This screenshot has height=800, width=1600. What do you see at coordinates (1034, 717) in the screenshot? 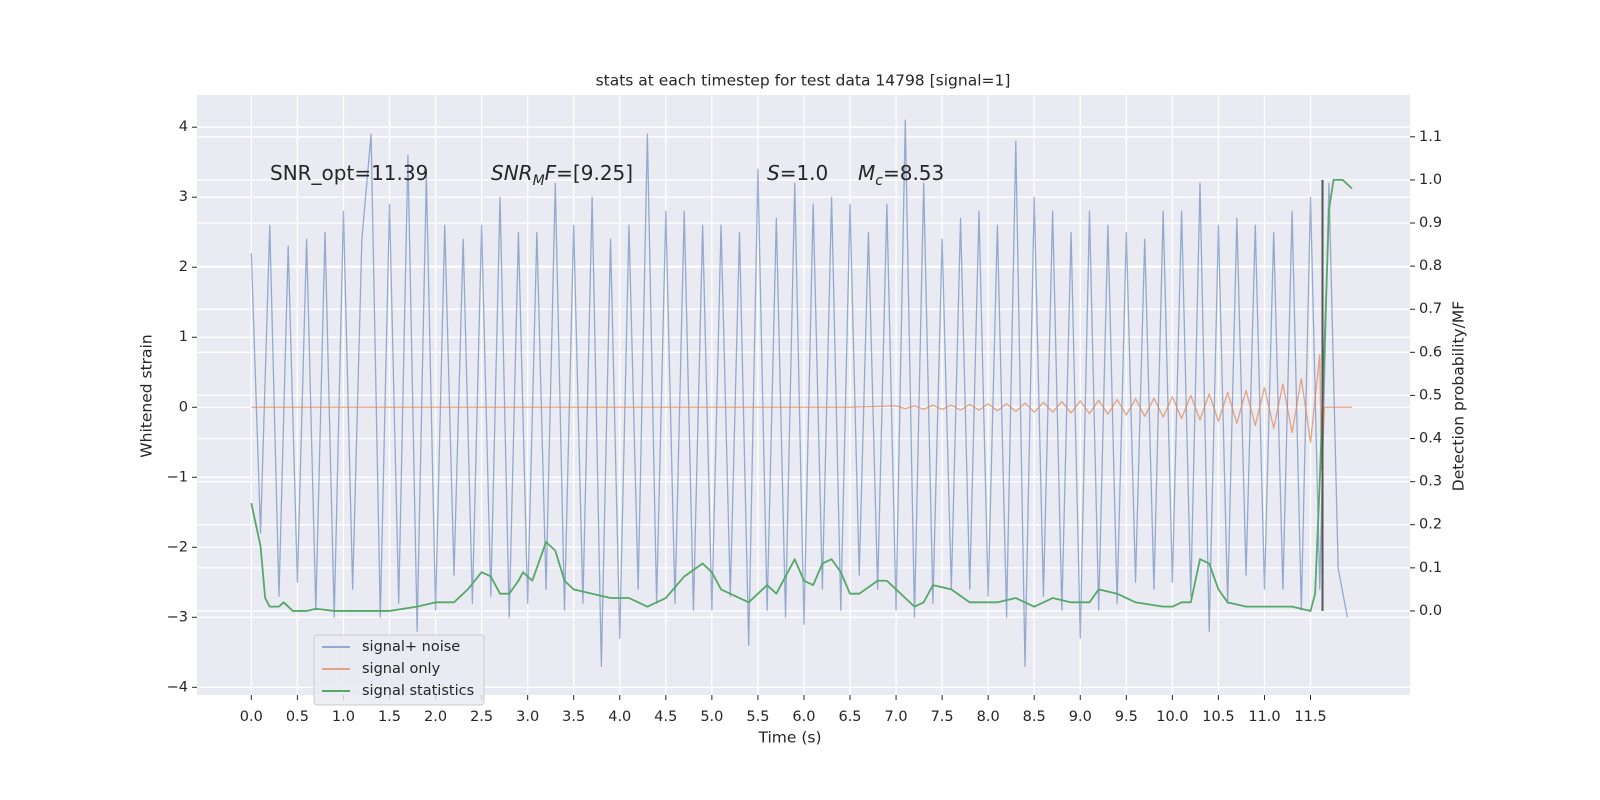
I see `x-tick-label: 8.5` at bounding box center [1034, 717].